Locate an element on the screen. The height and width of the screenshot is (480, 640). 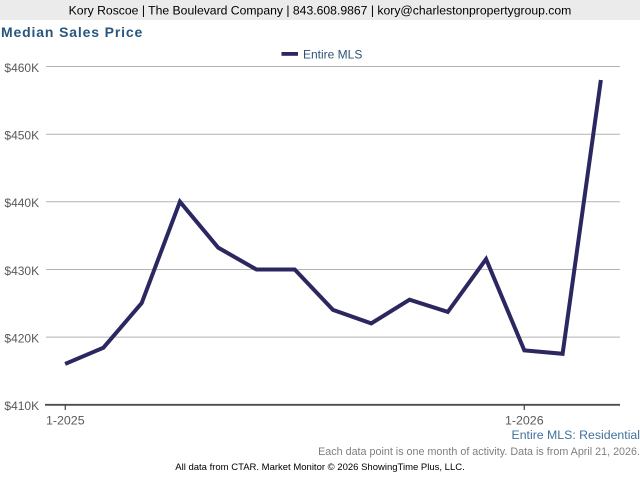
svg-text: $460K is located at coordinates (21, 68).